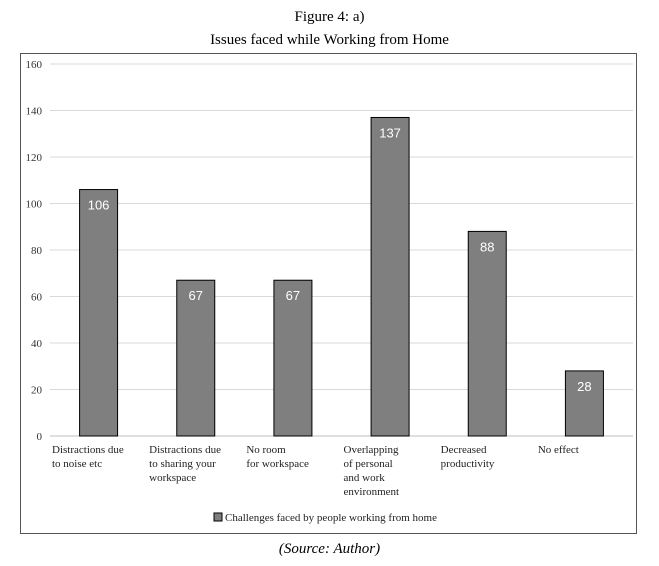 The height and width of the screenshot is (566, 659). I want to click on figure-title: Issues faced while Working from Home, so click(329, 40).